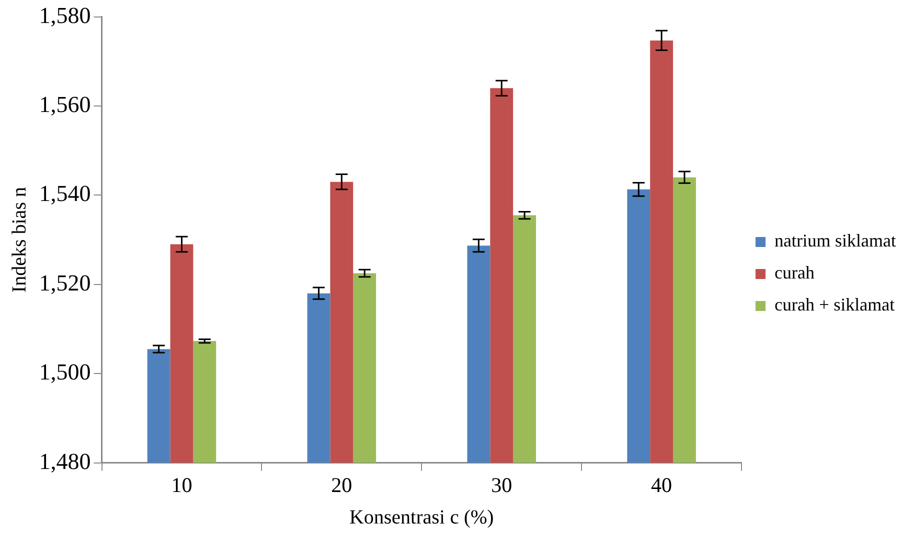 The image size is (910, 538). I want to click on y-axis-title: Indeks bias n, so click(19, 240).